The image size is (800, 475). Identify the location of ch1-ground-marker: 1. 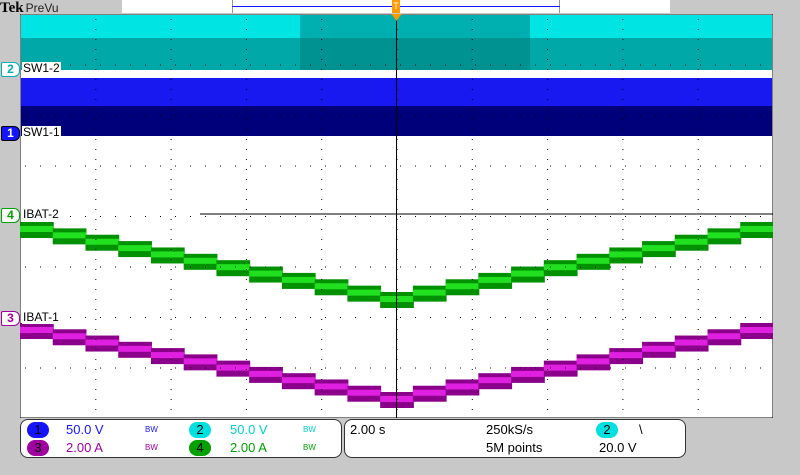
(10, 133).